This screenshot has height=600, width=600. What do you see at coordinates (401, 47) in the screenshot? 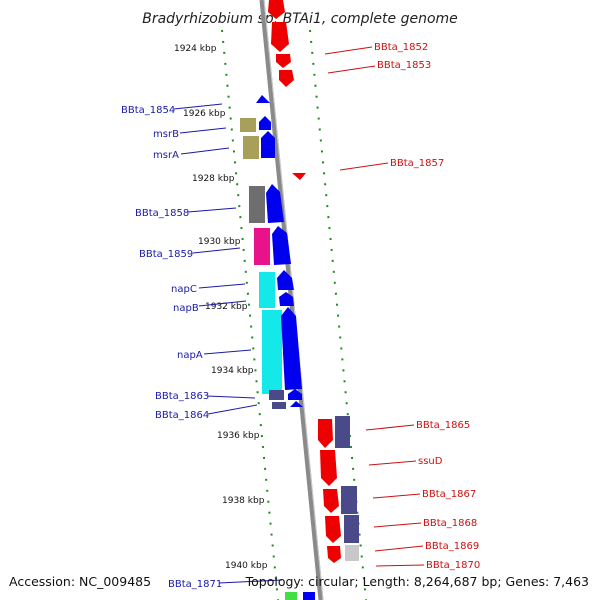
I see `gene-label-bbta-1852: BBta_1852` at bounding box center [401, 47].